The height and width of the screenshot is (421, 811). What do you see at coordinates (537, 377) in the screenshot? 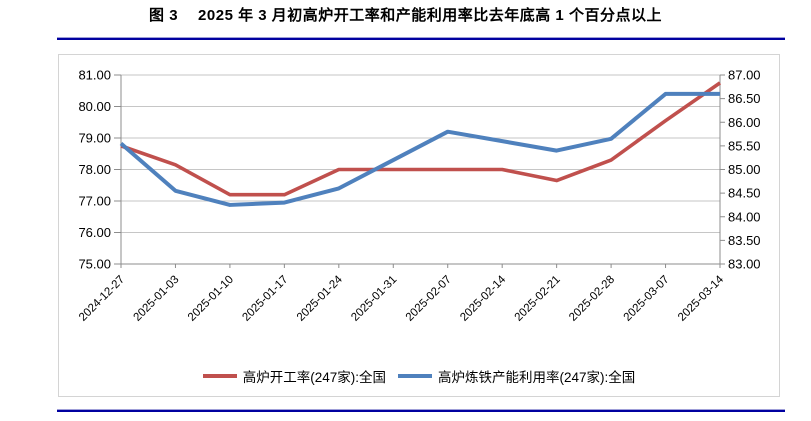
I see `legend-label: 高炉炼铁产能利用率(247家):全国` at bounding box center [537, 377].